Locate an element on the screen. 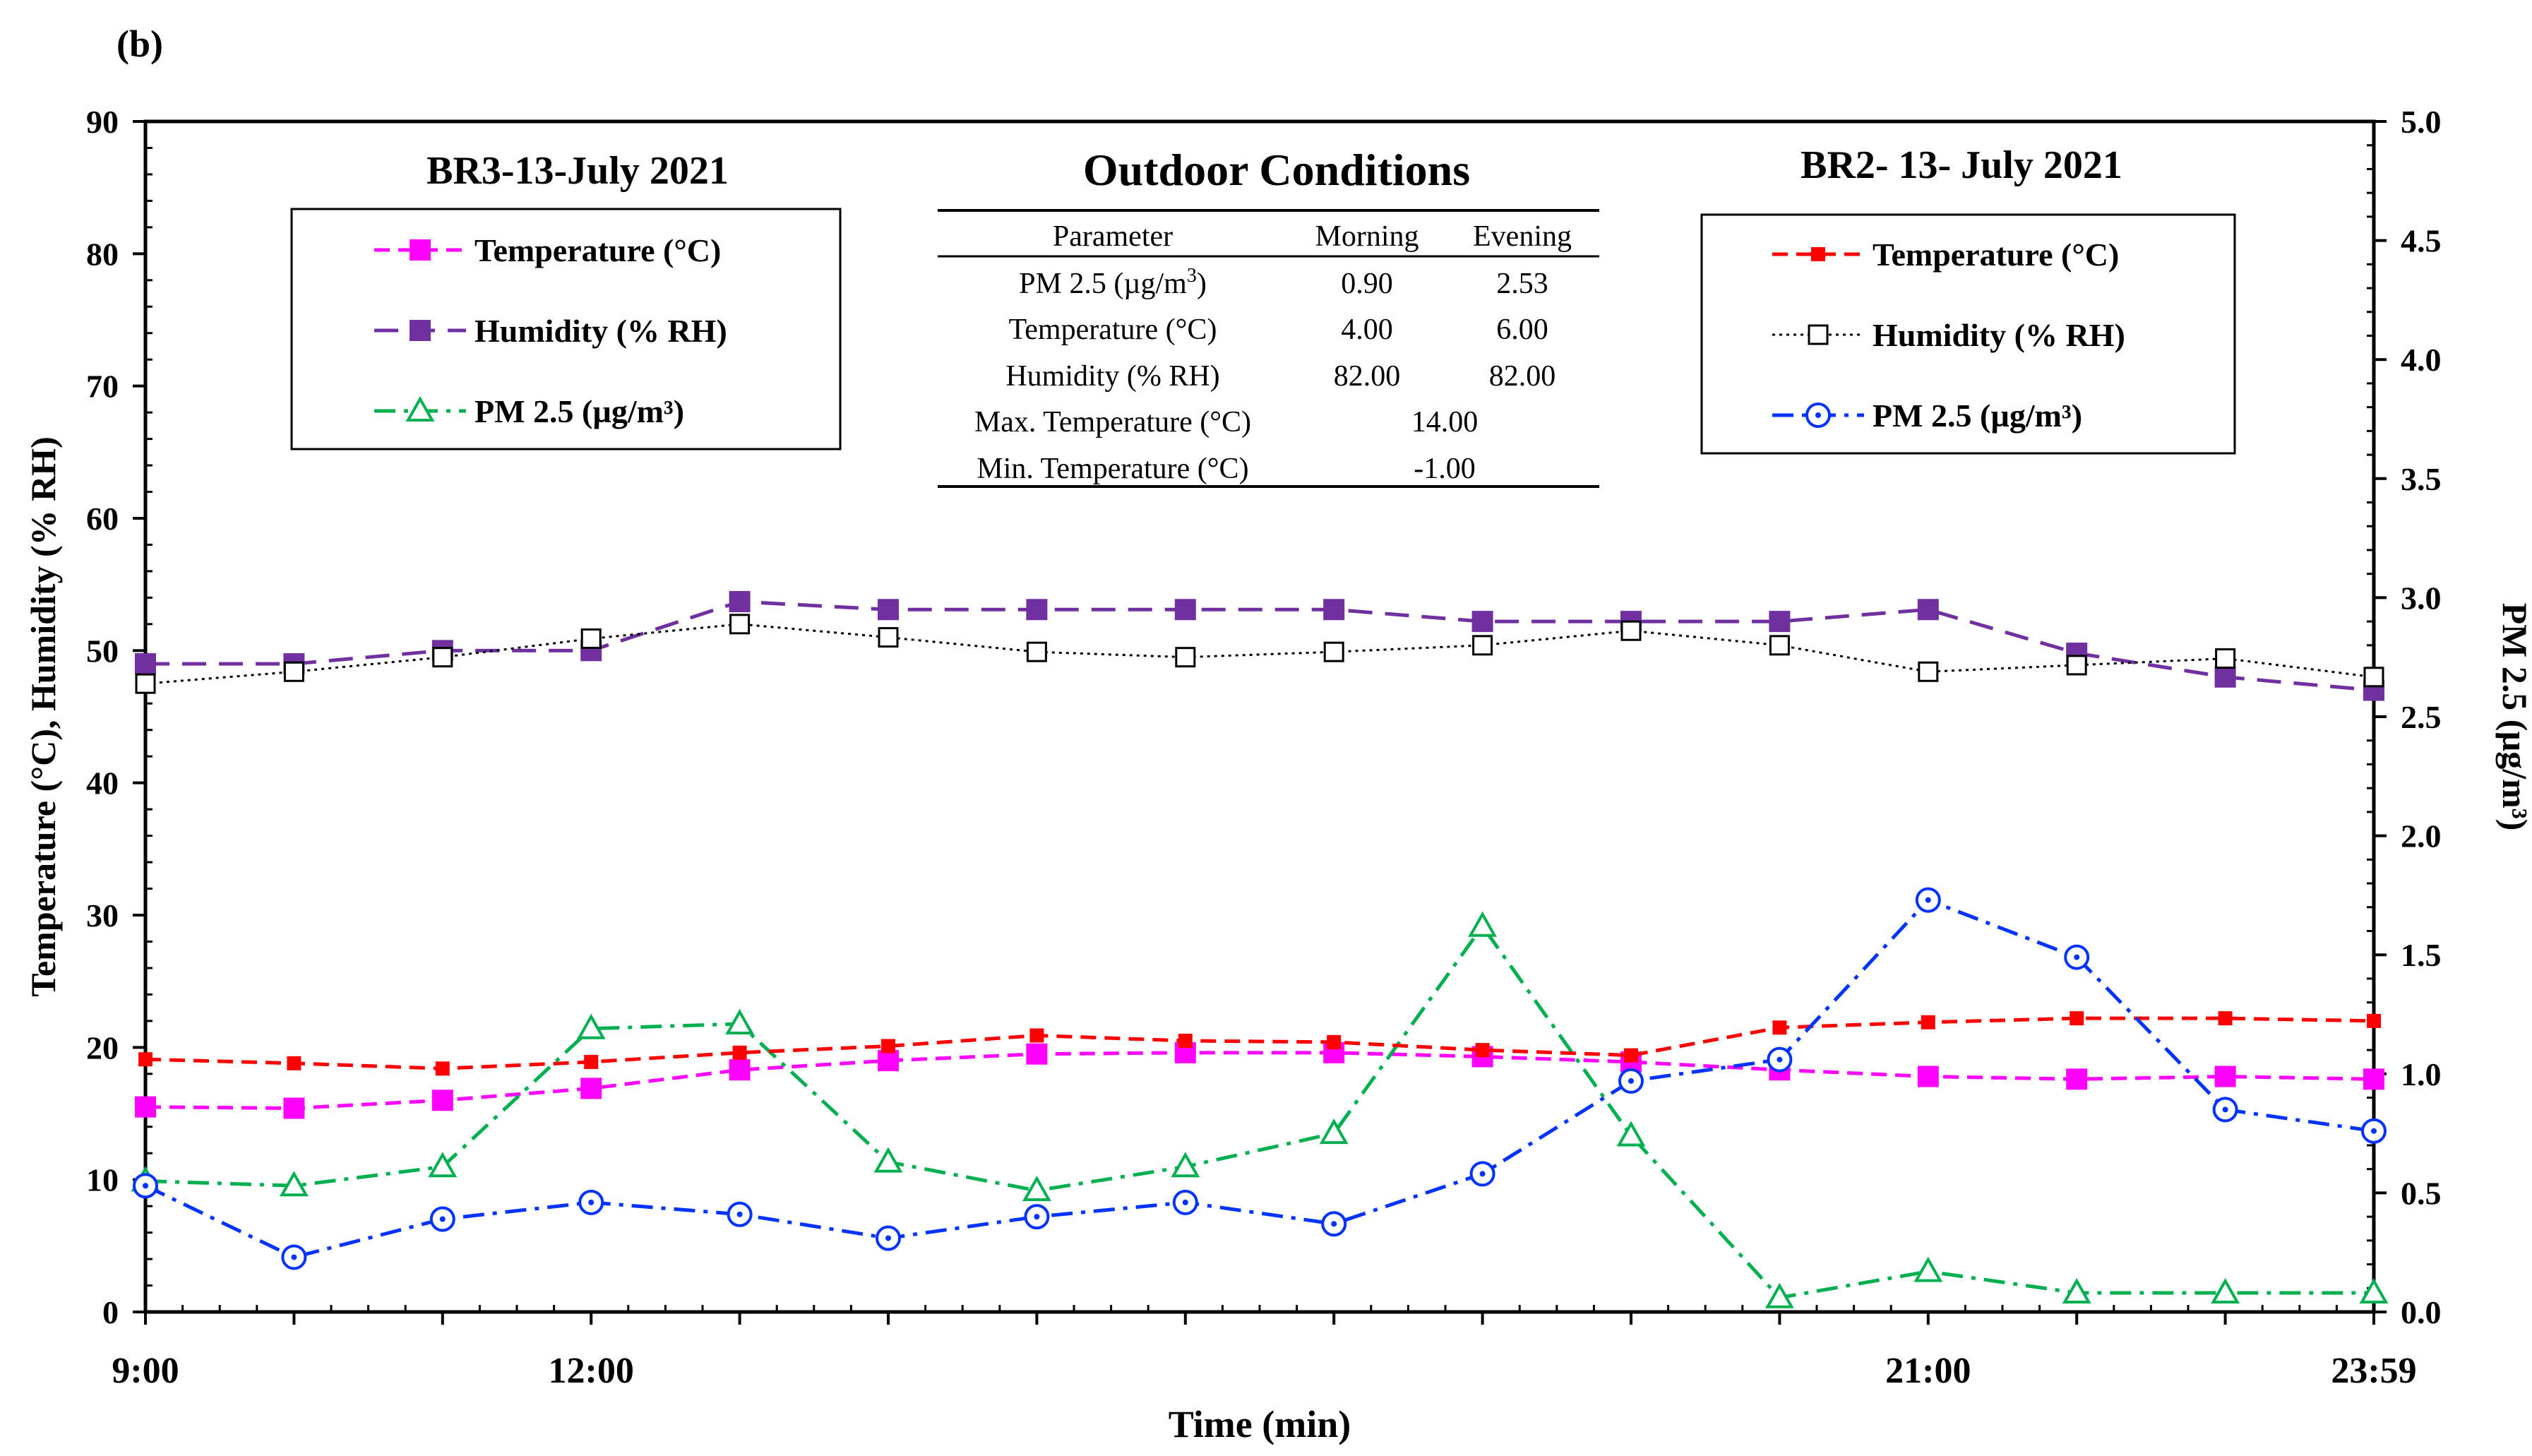 The height and width of the screenshot is (1456, 2532). y-tick-label-left: 80 is located at coordinates (103, 254).